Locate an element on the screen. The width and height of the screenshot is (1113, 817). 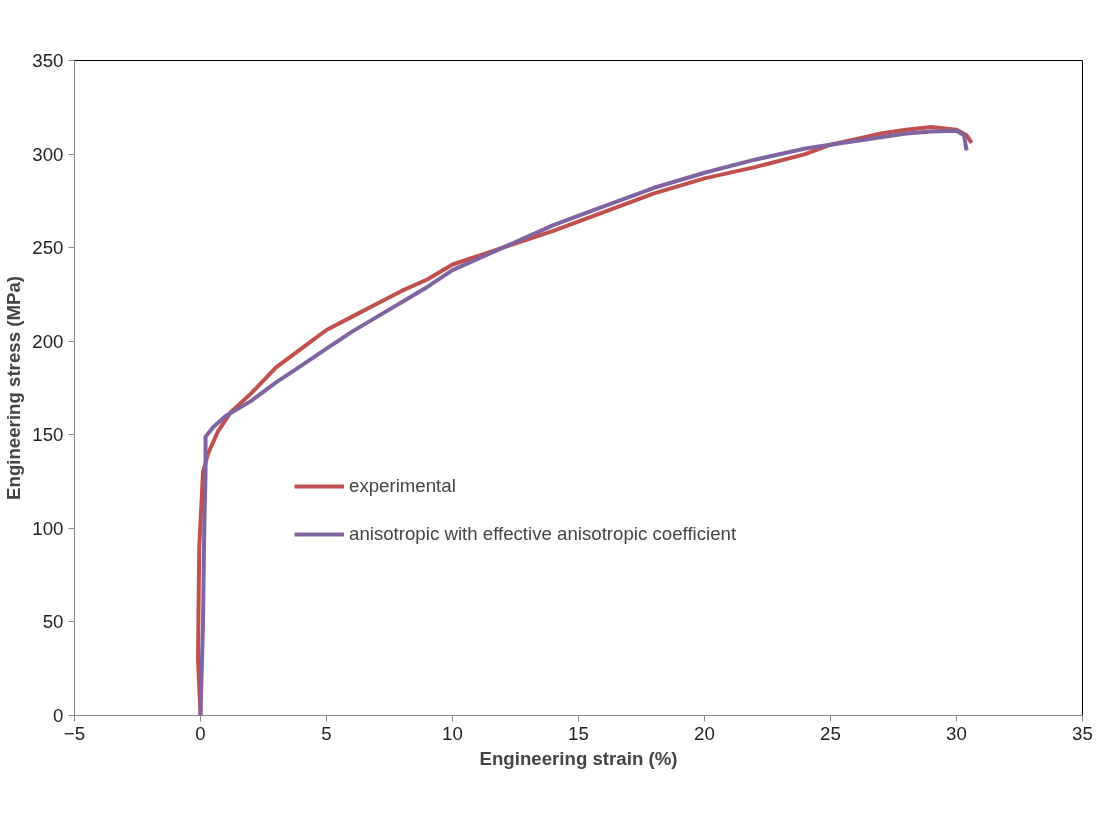
x-tick-label: 10 is located at coordinates (452, 733).